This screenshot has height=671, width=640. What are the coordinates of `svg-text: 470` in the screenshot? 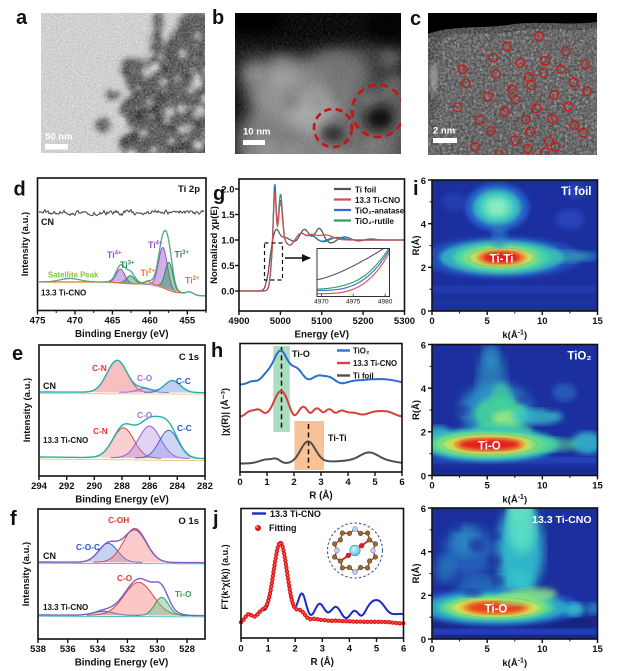 It's located at (75, 321).